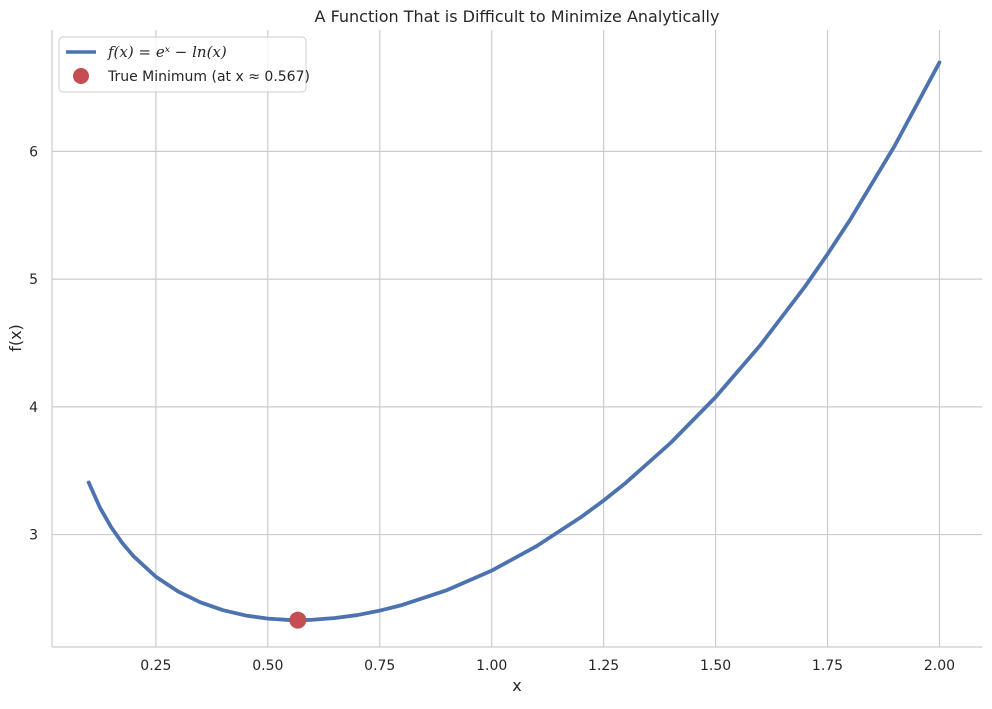  What do you see at coordinates (379, 666) in the screenshot?
I see `x-tick-label: 0.75` at bounding box center [379, 666].